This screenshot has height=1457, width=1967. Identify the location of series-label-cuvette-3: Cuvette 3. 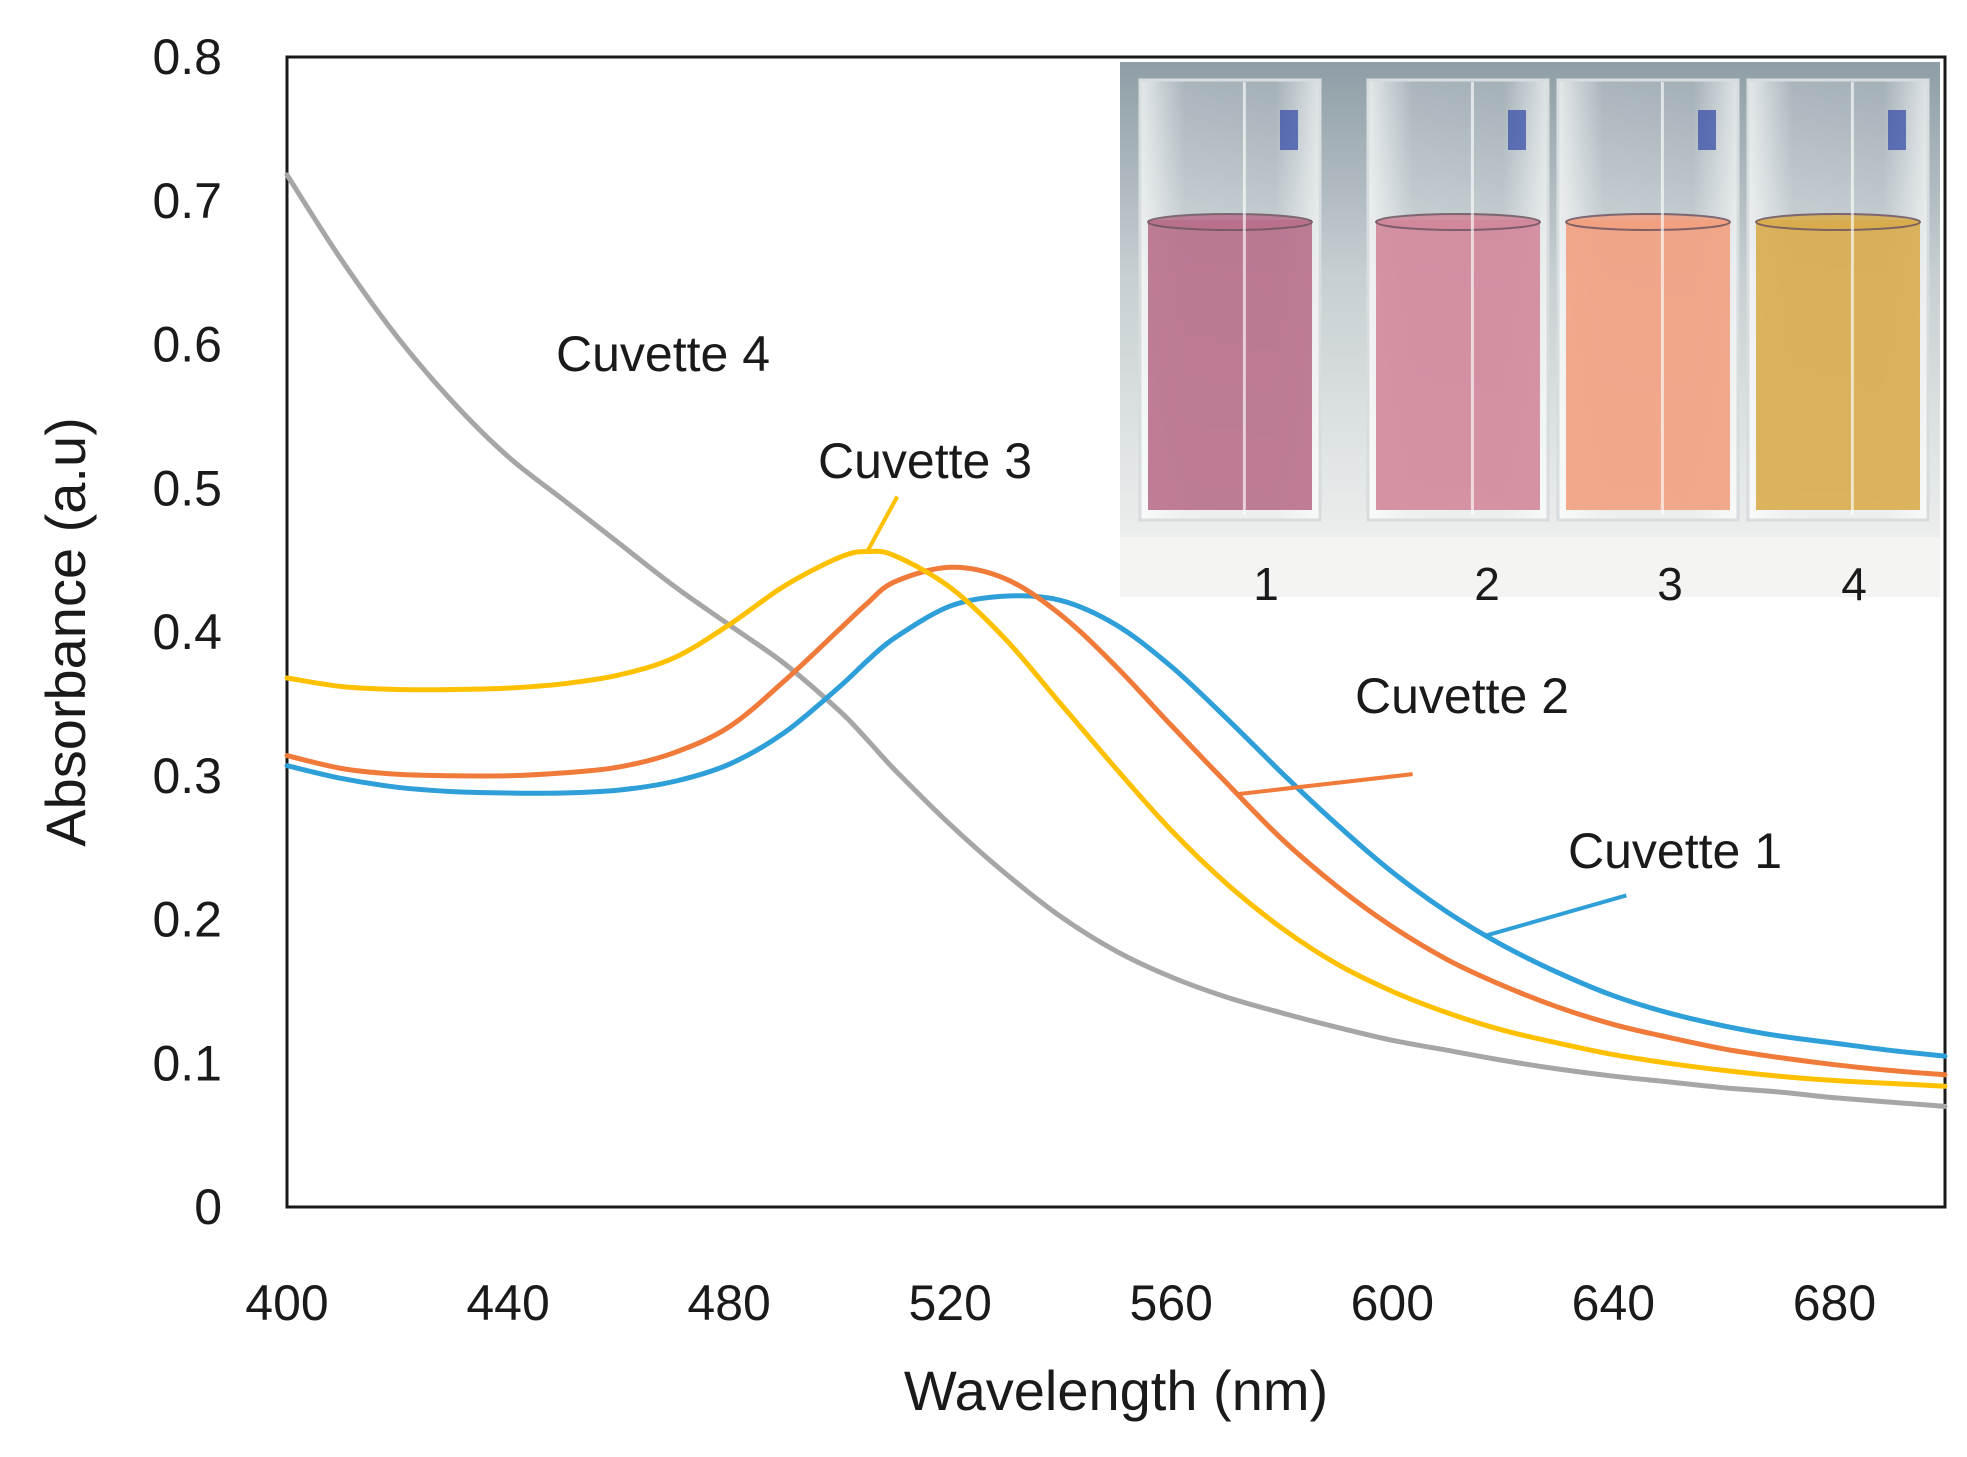
(925, 461).